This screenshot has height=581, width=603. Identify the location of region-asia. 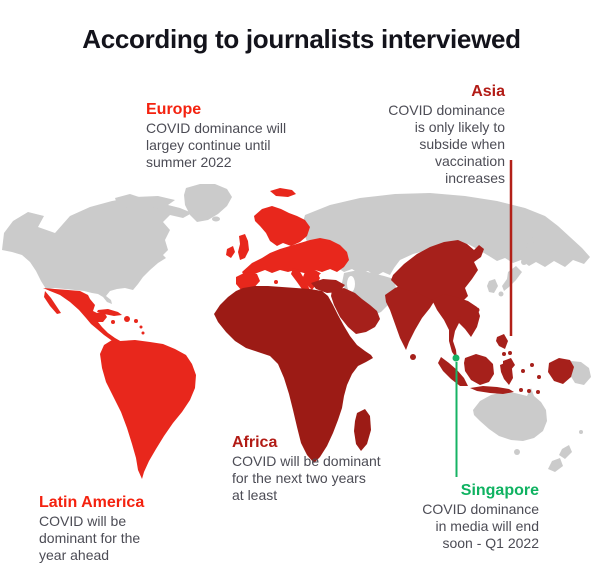
(442, 317).